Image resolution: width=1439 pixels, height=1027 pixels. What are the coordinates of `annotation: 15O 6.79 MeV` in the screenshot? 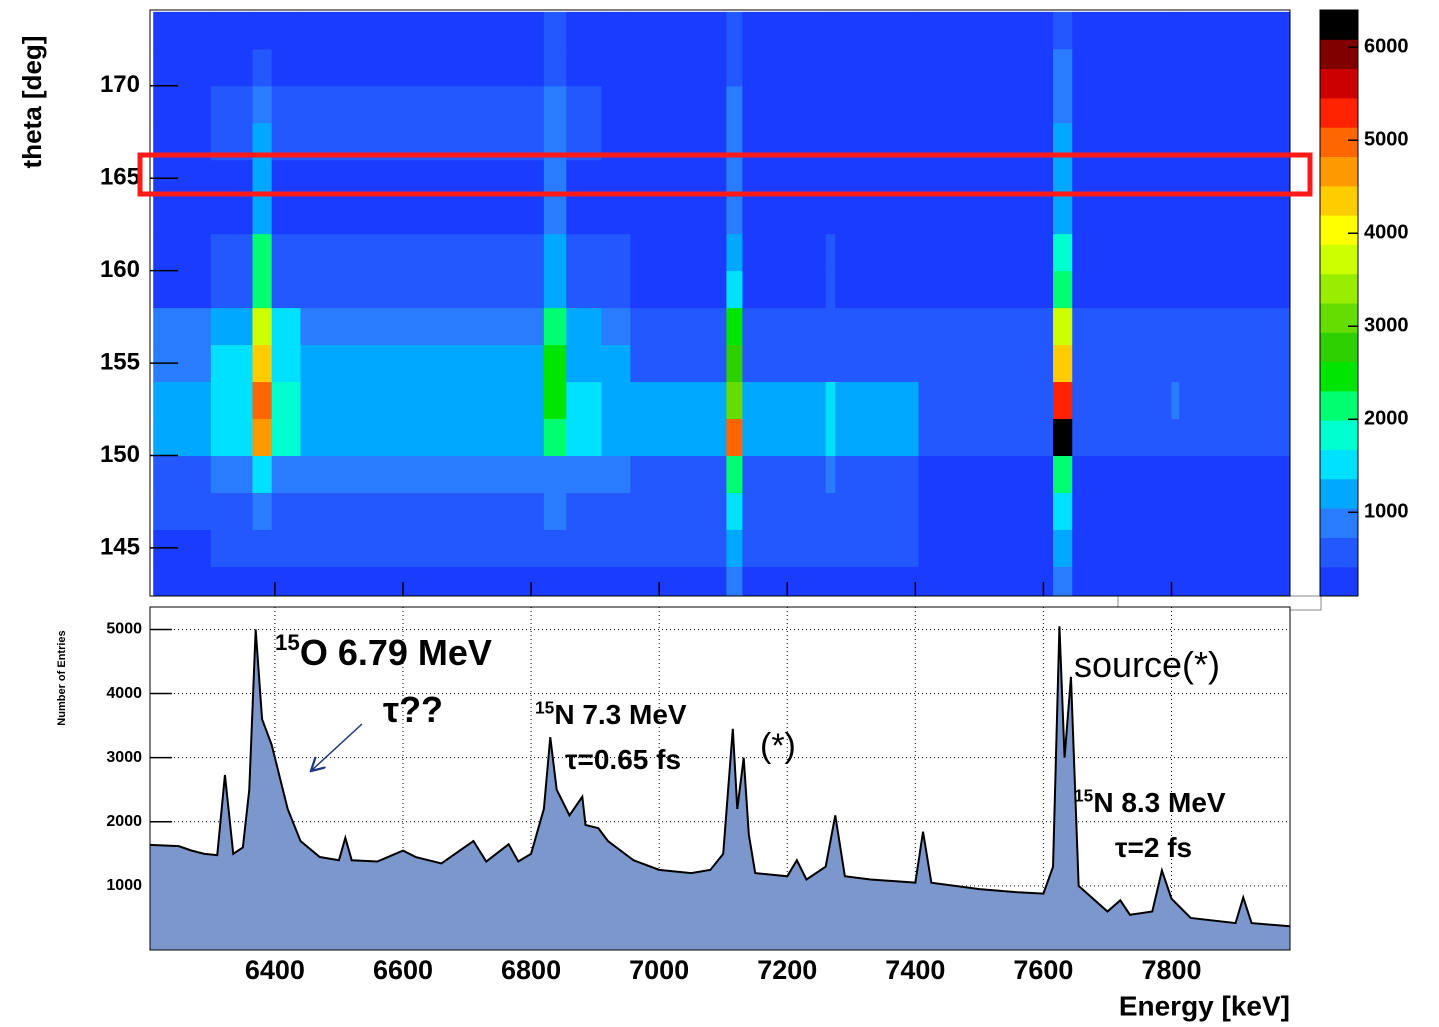 It's located at (383, 651).